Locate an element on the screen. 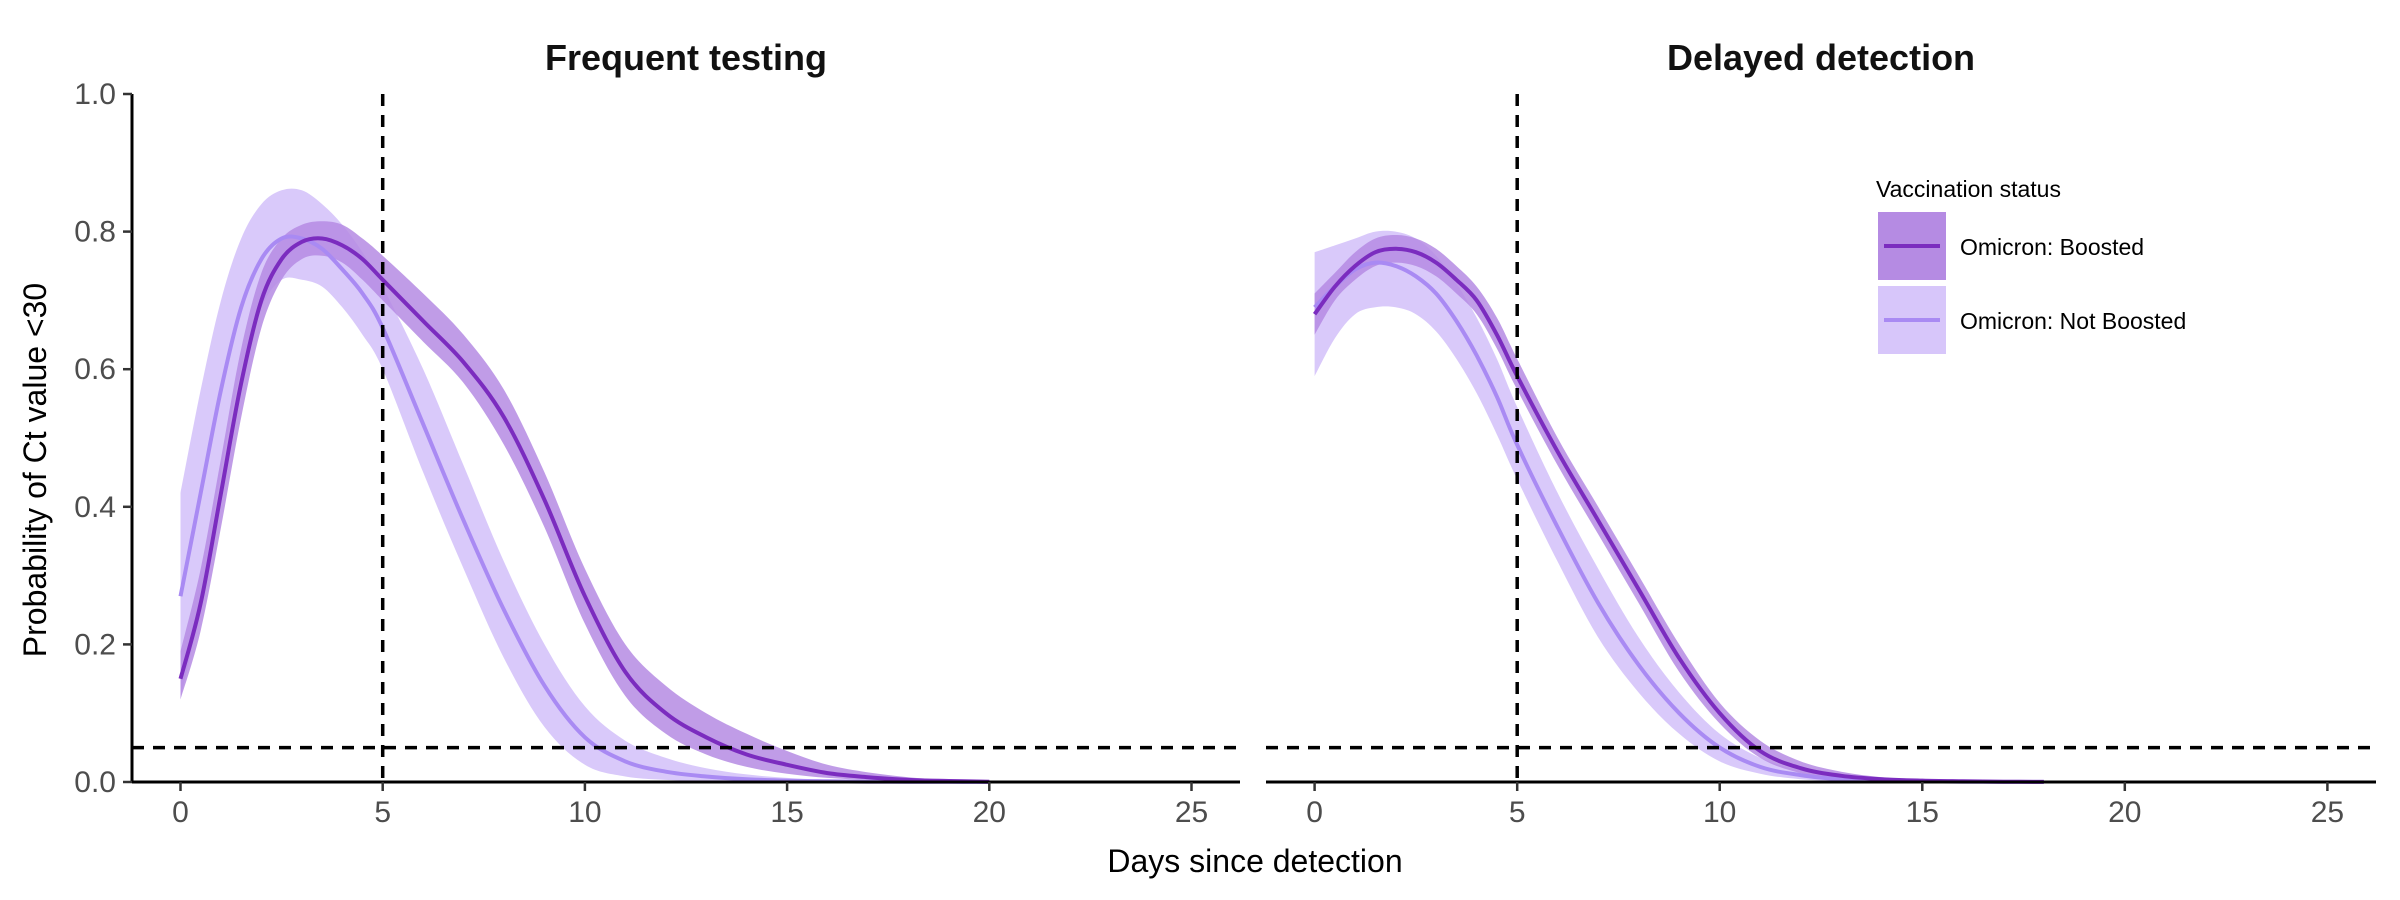  y-tick-label: 0.4 is located at coordinates (95, 507).